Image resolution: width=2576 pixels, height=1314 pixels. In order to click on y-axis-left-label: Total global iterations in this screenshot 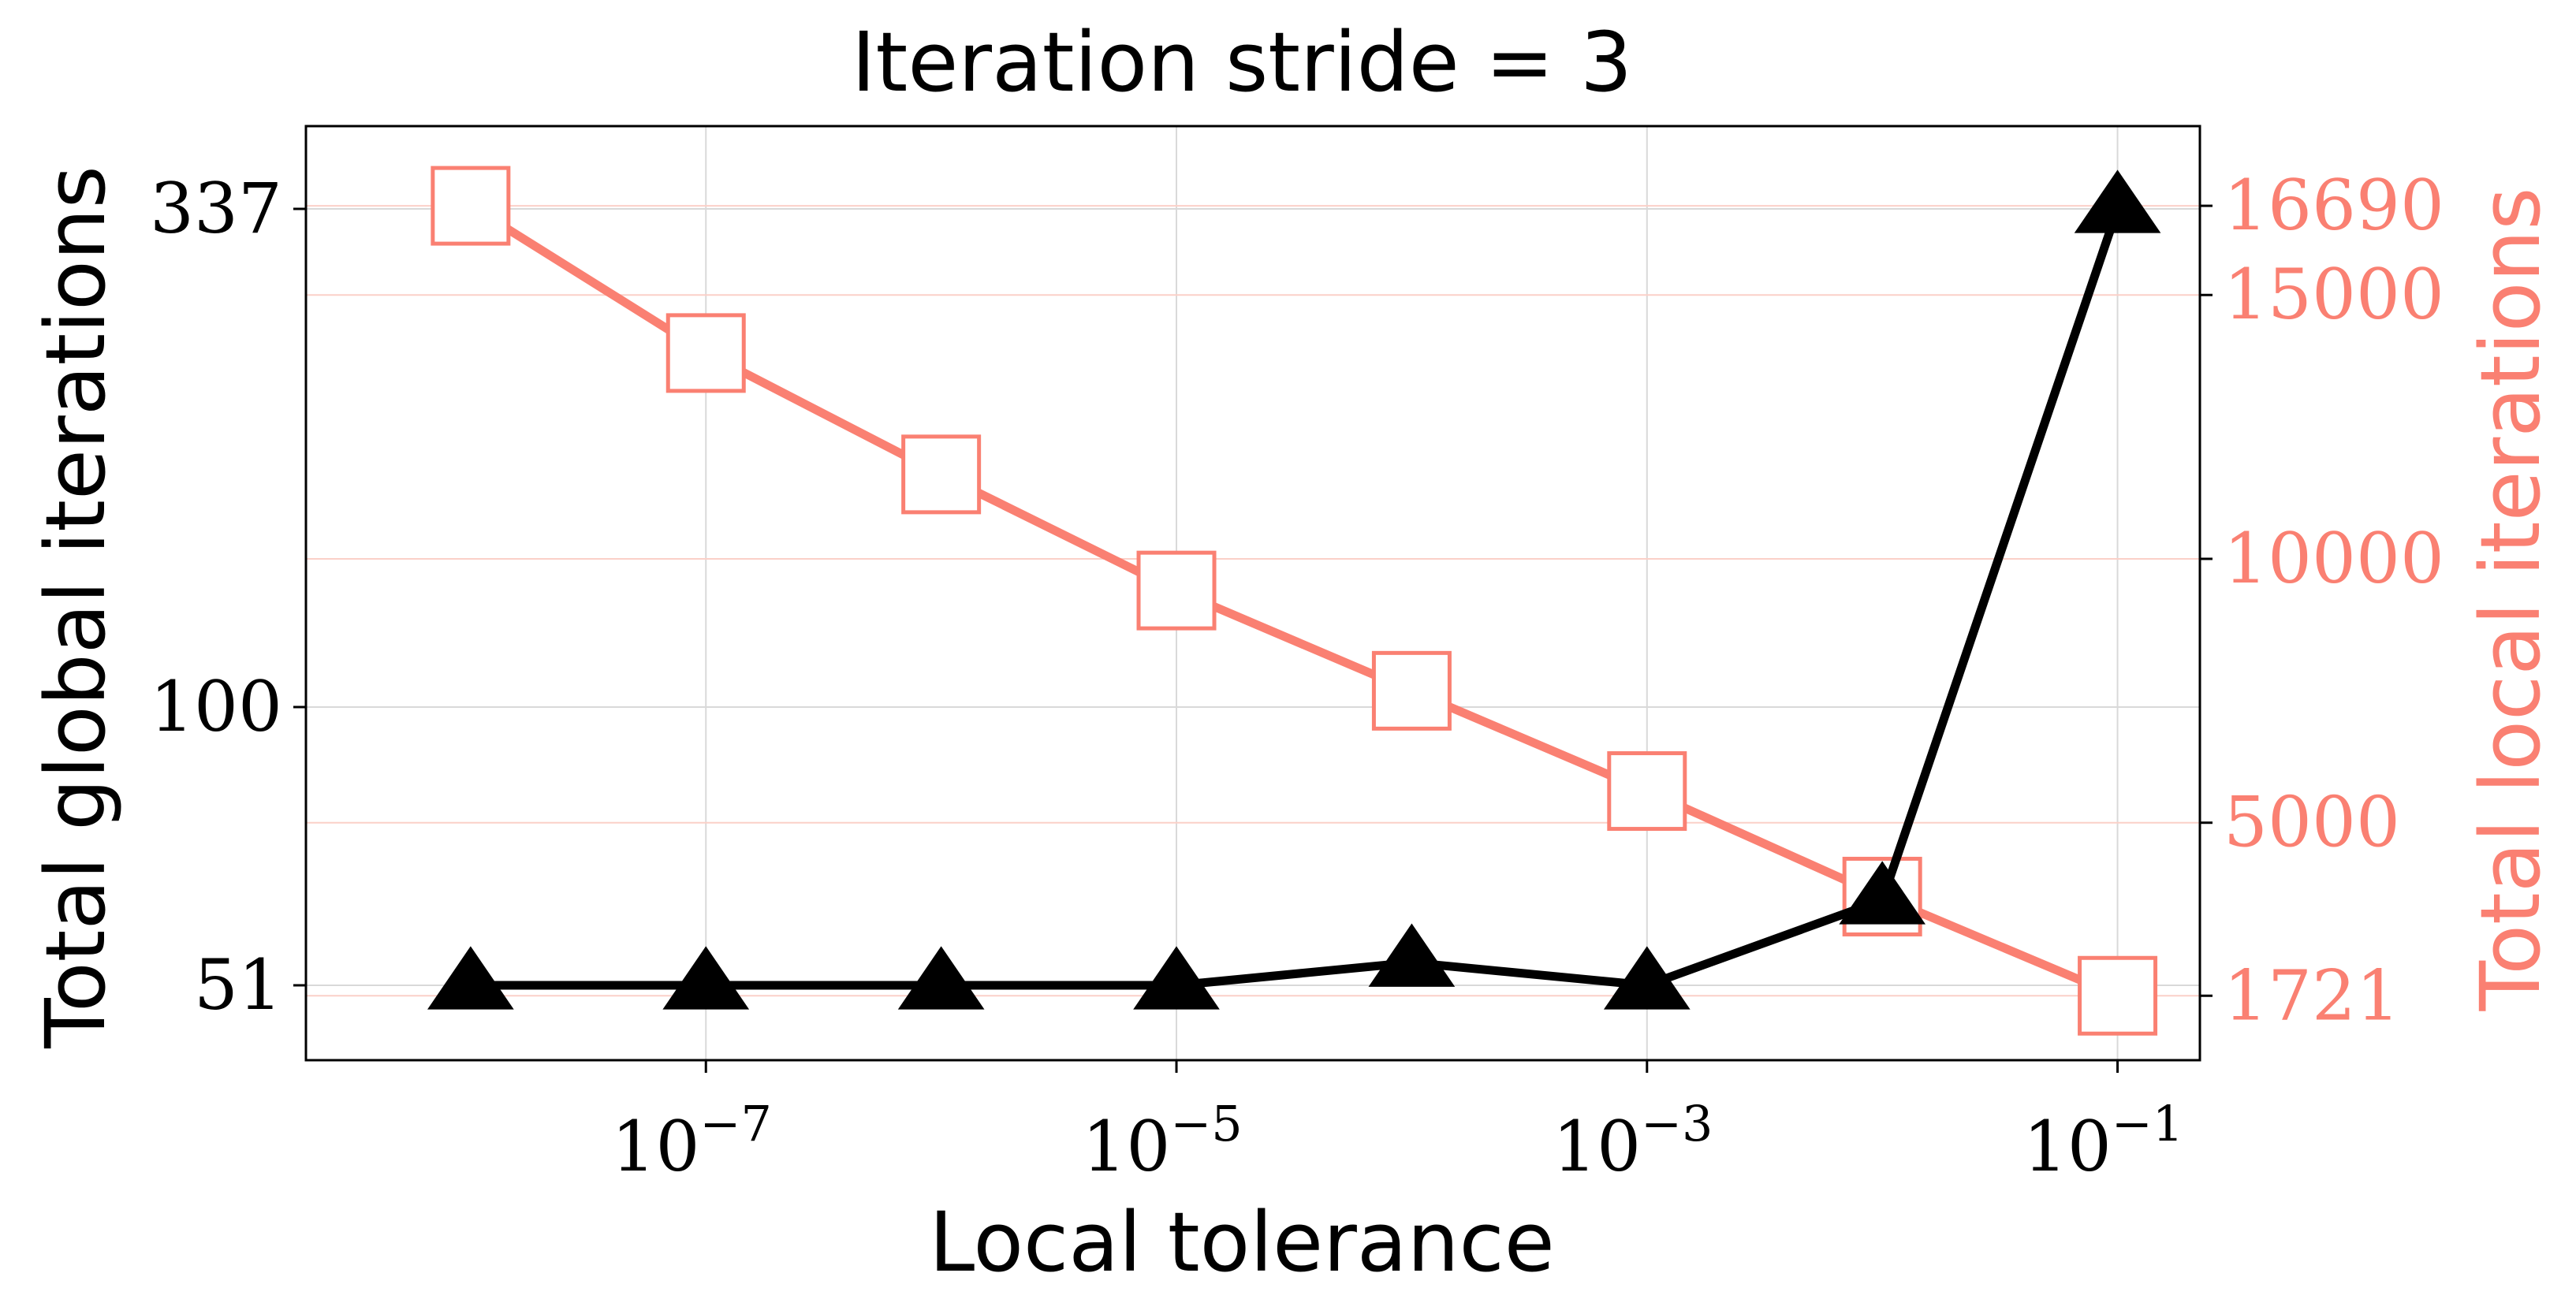, I will do `click(76, 607)`.